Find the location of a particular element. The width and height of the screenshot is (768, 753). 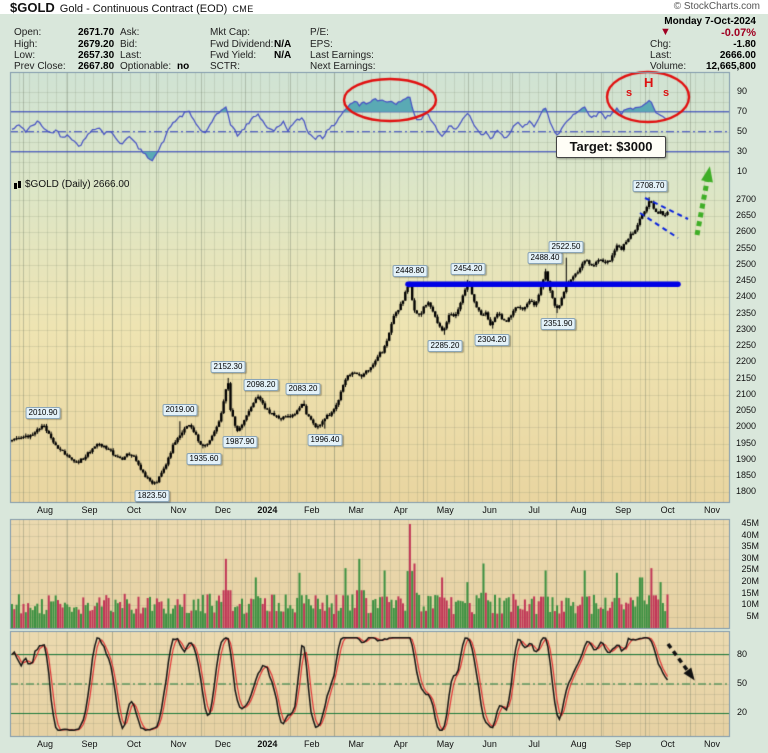

price-callout: 2010.90 is located at coordinates (43, 412).